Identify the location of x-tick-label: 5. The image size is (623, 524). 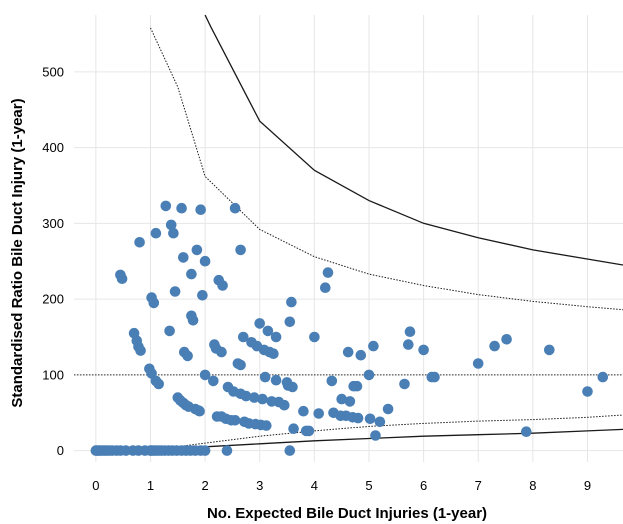
(368, 485).